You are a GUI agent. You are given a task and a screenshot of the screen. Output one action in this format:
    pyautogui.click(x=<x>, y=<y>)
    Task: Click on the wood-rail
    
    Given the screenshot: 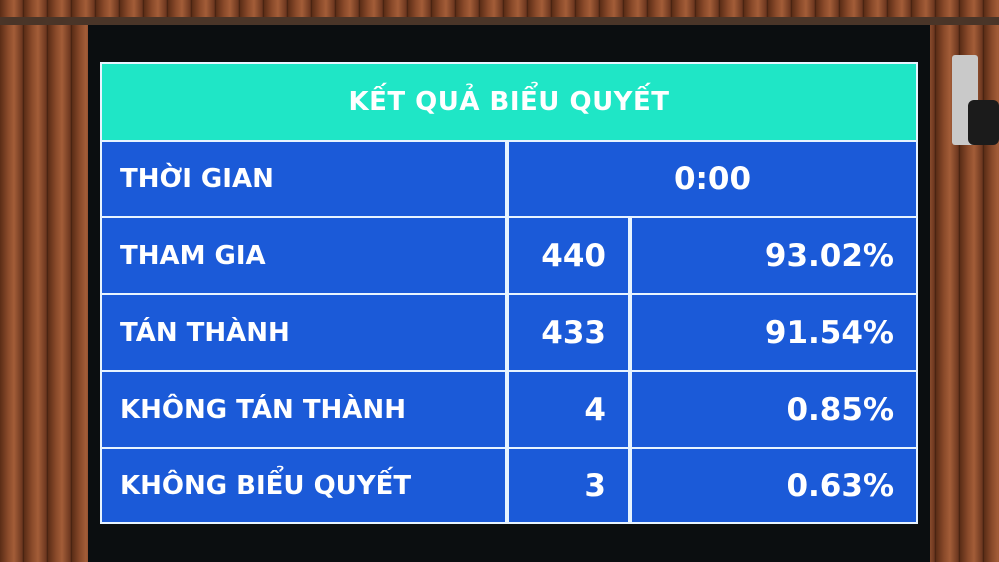 What is the action you would take?
    pyautogui.click(x=499, y=21)
    